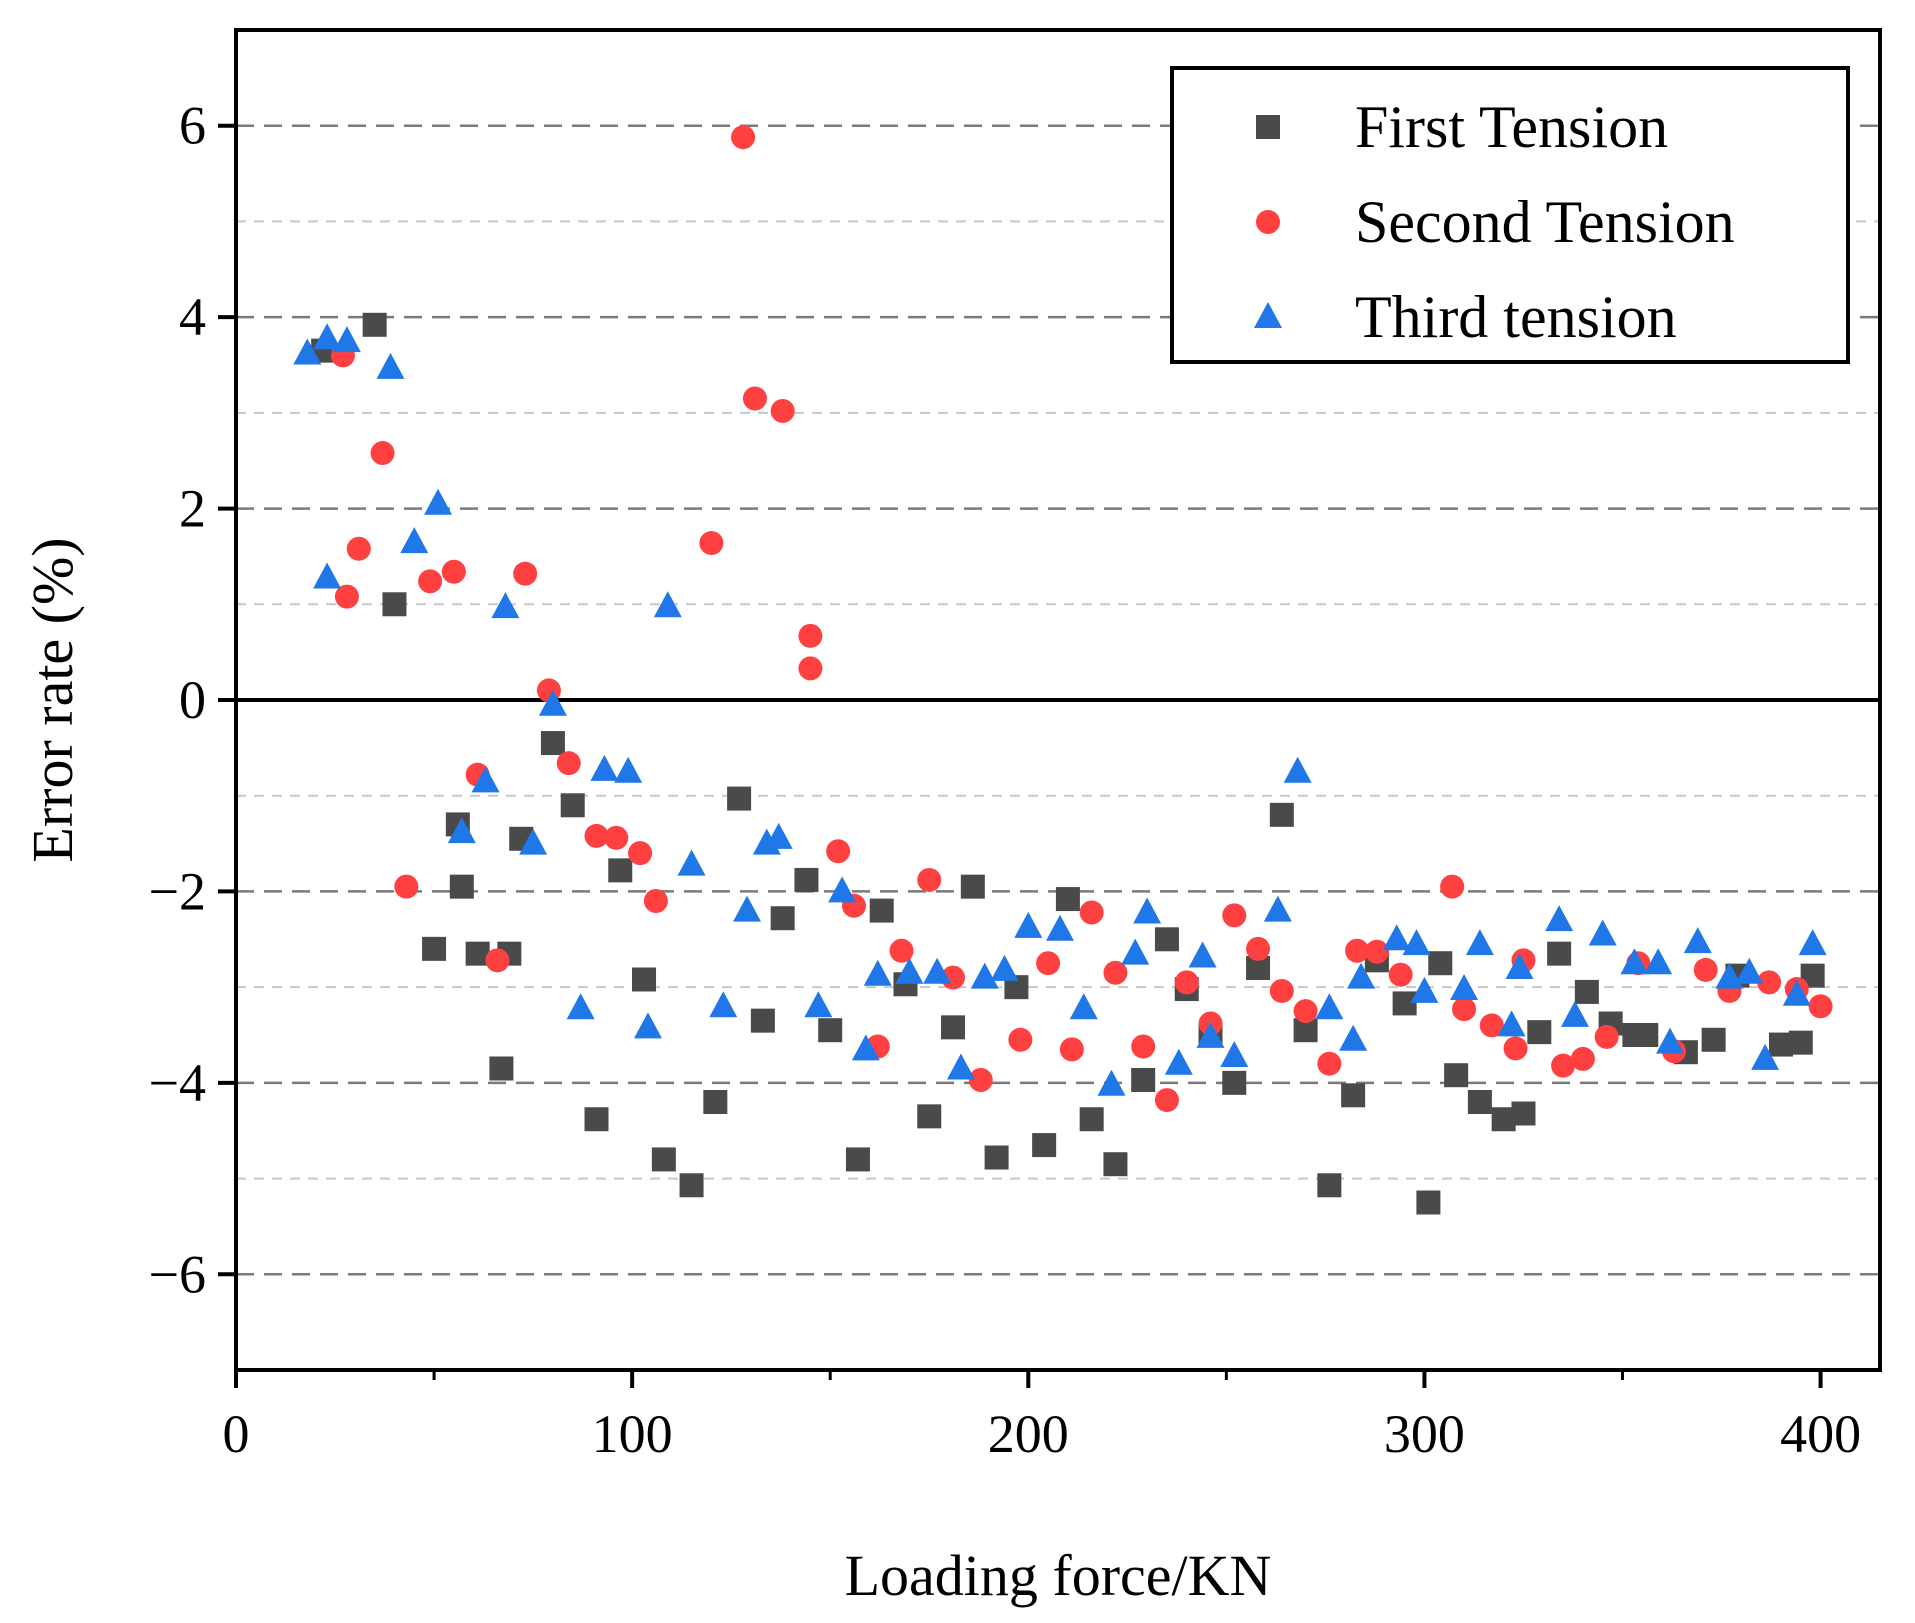 Image resolution: width=1915 pixels, height=1623 pixels. I want to click on legend-marker-circle, so click(1268, 222).